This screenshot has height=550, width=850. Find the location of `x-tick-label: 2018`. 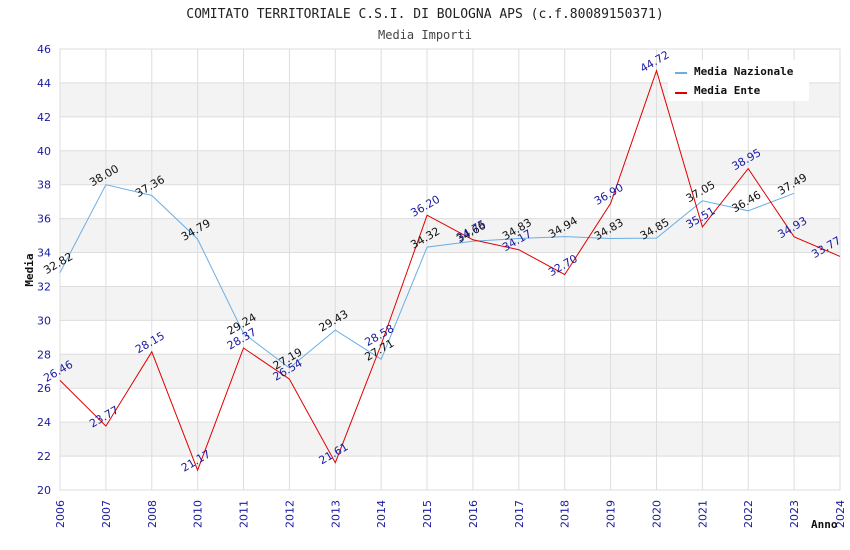

x-tick-label: 2018 is located at coordinates (565, 514).